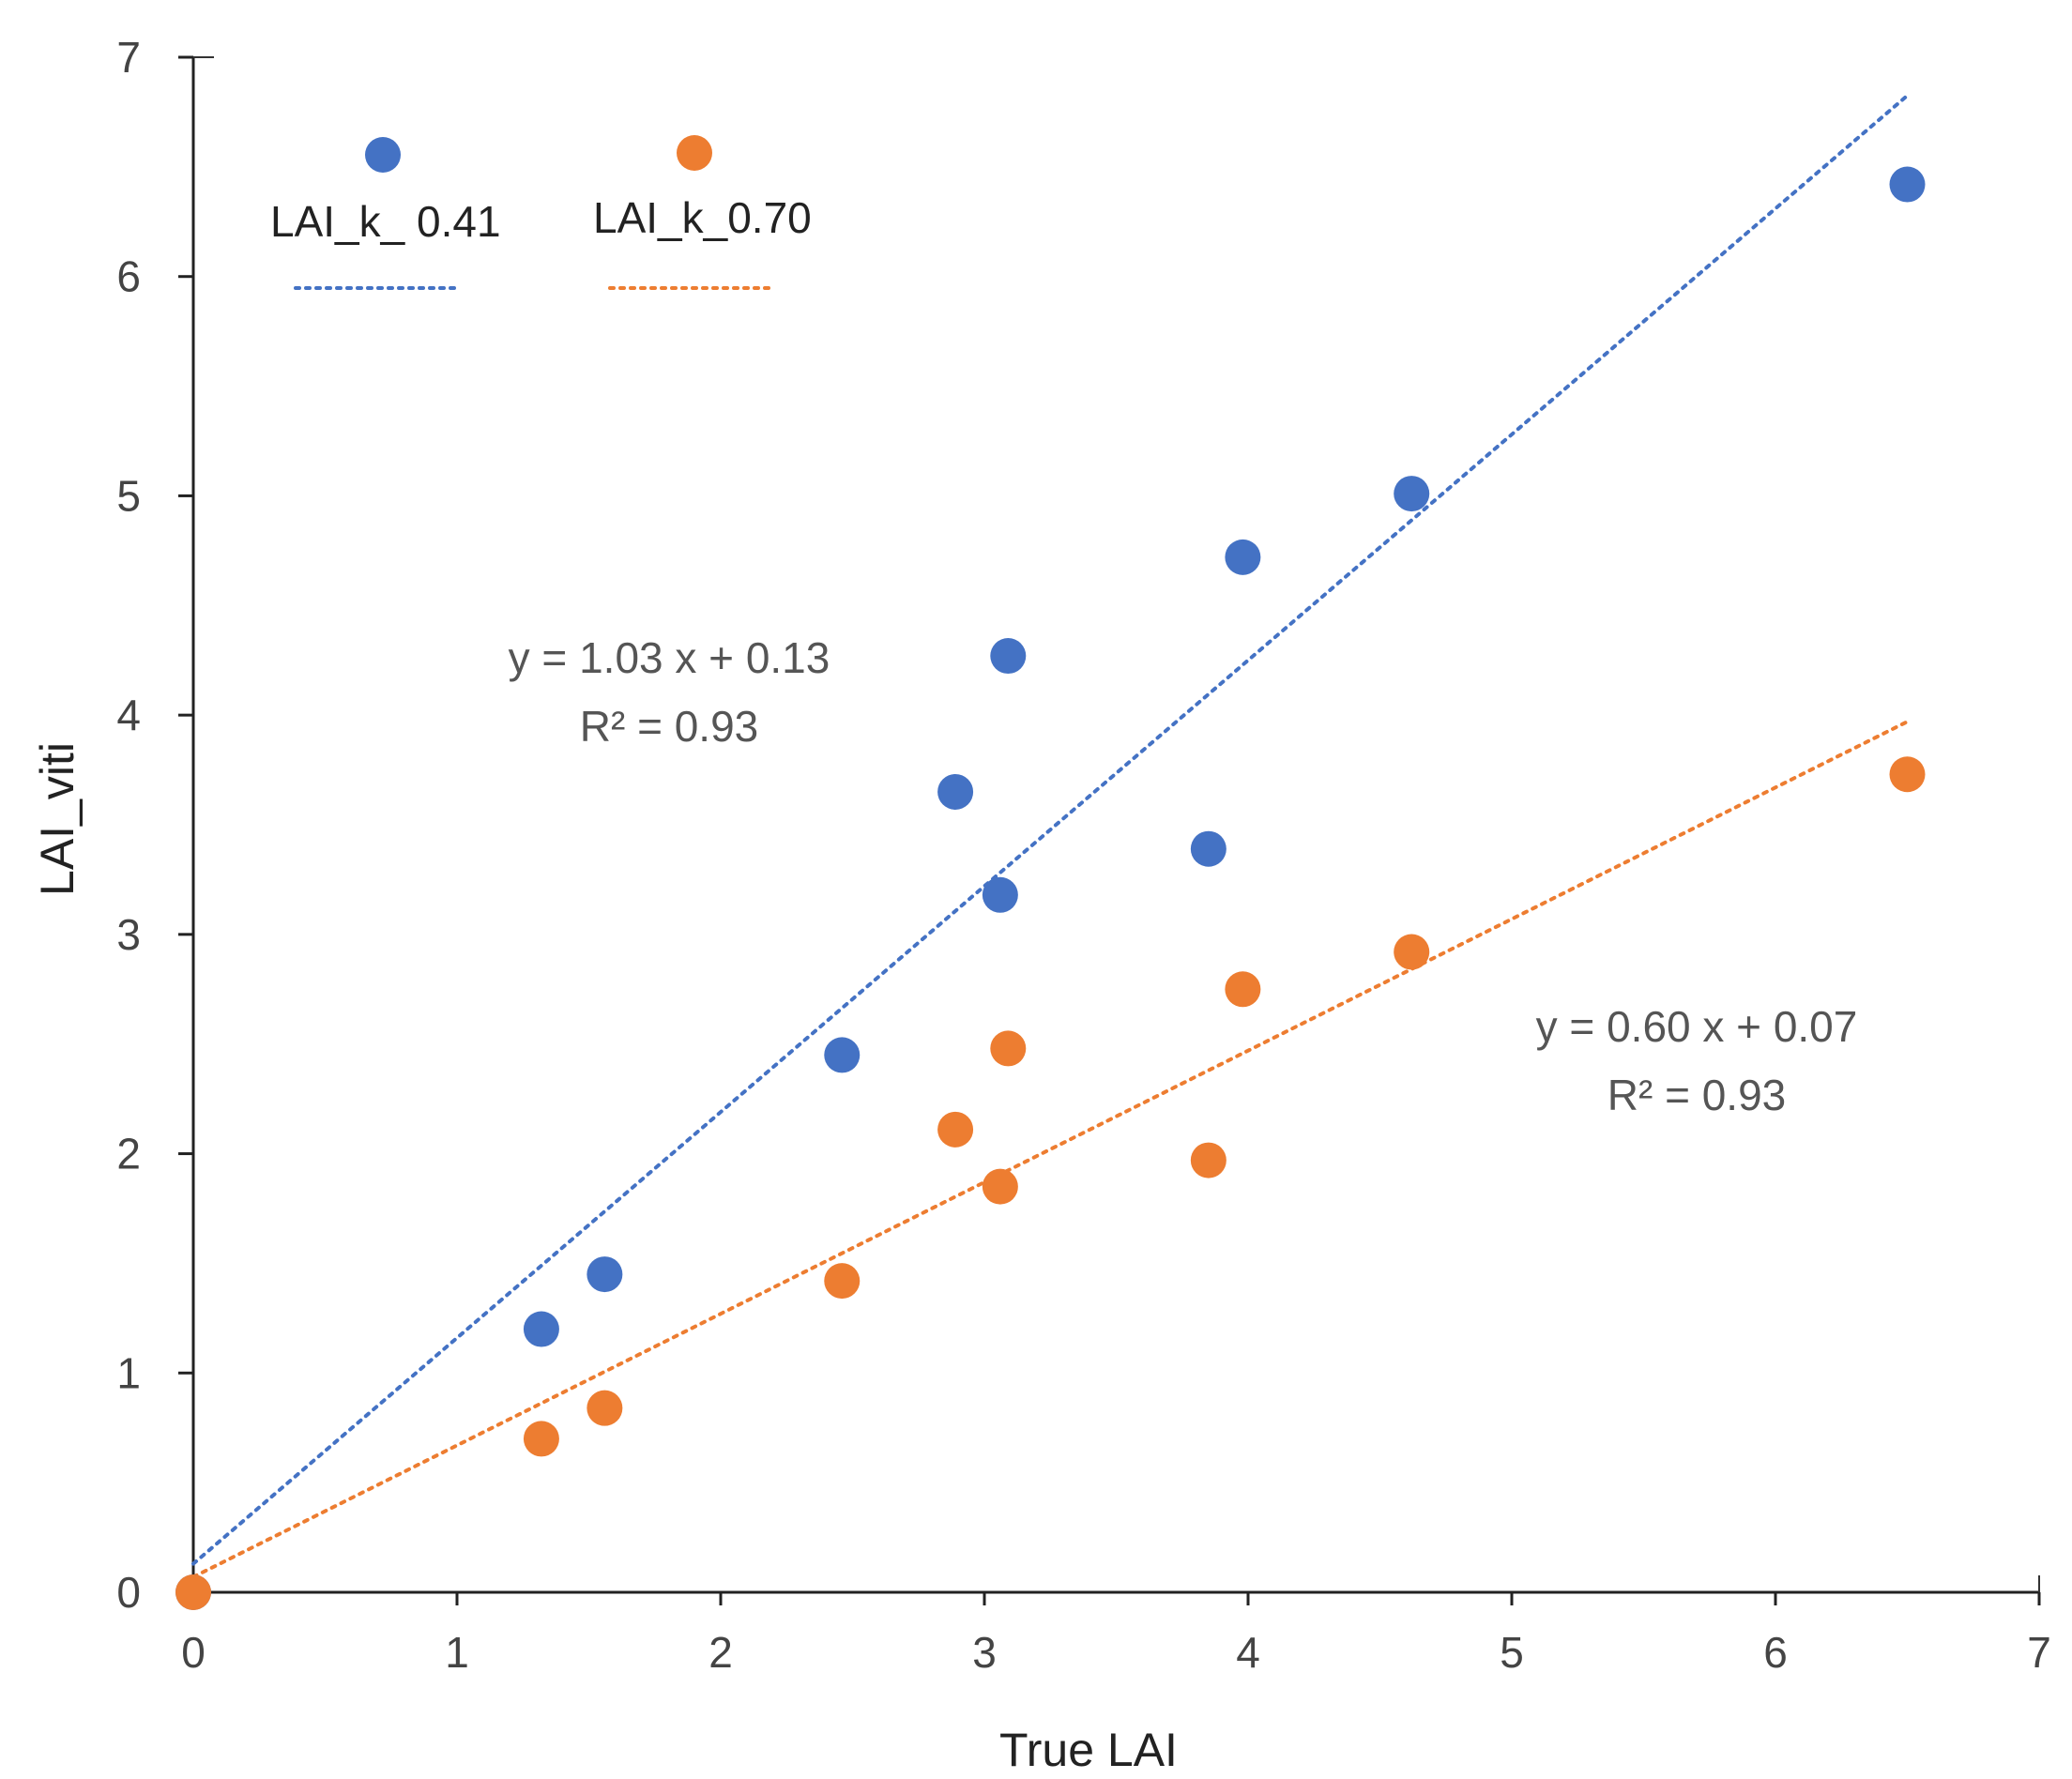 Image resolution: width=2072 pixels, height=1779 pixels. I want to click on trendline-equation-series-2: y = 0.60 x + 0.07, so click(1697, 1026).